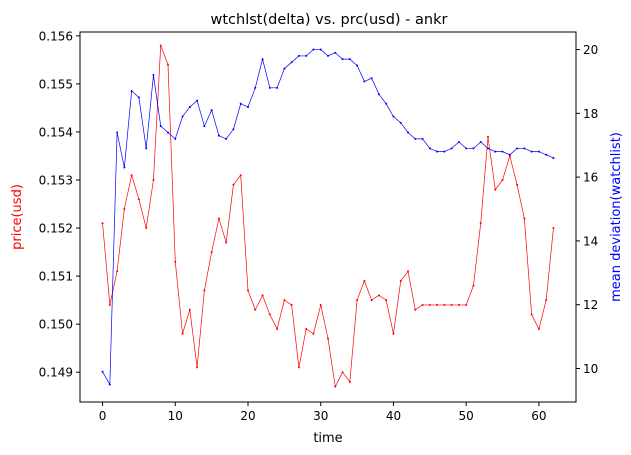 This screenshot has width=631, height=455. What do you see at coordinates (590, 114) in the screenshot?
I see `y-right-tick-label: 18` at bounding box center [590, 114].